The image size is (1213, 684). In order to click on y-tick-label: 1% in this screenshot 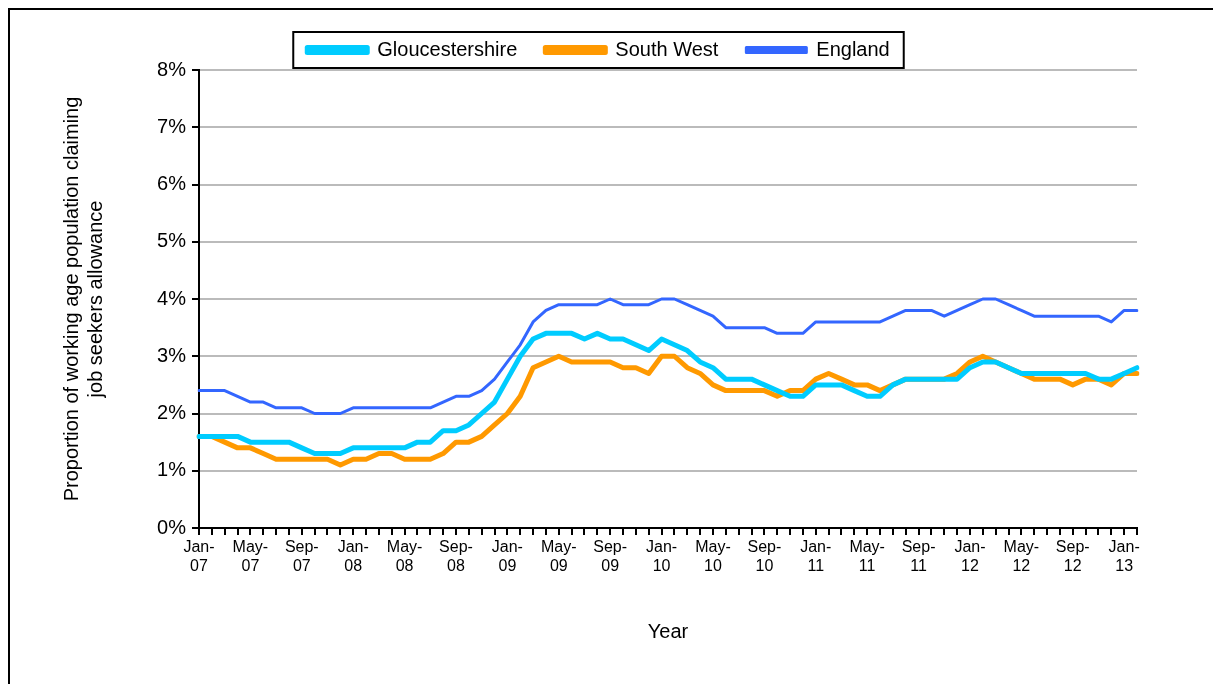, I will do `click(172, 469)`.